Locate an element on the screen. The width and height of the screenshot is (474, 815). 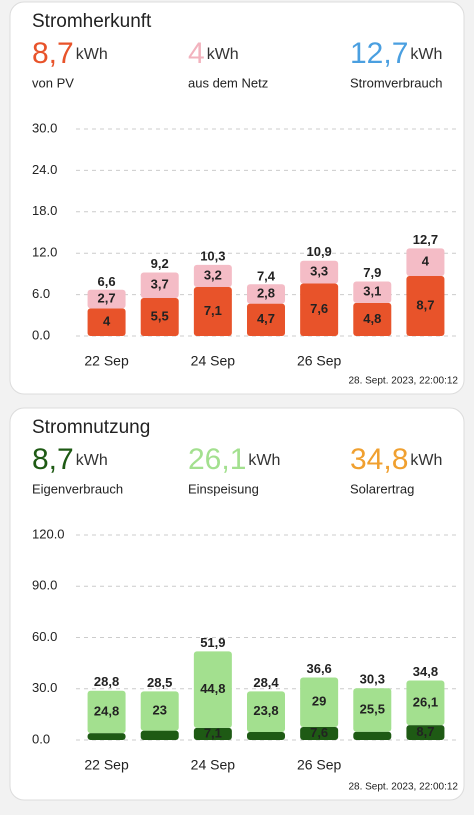
stat: 34,8 kWh is located at coordinates (396, 459).